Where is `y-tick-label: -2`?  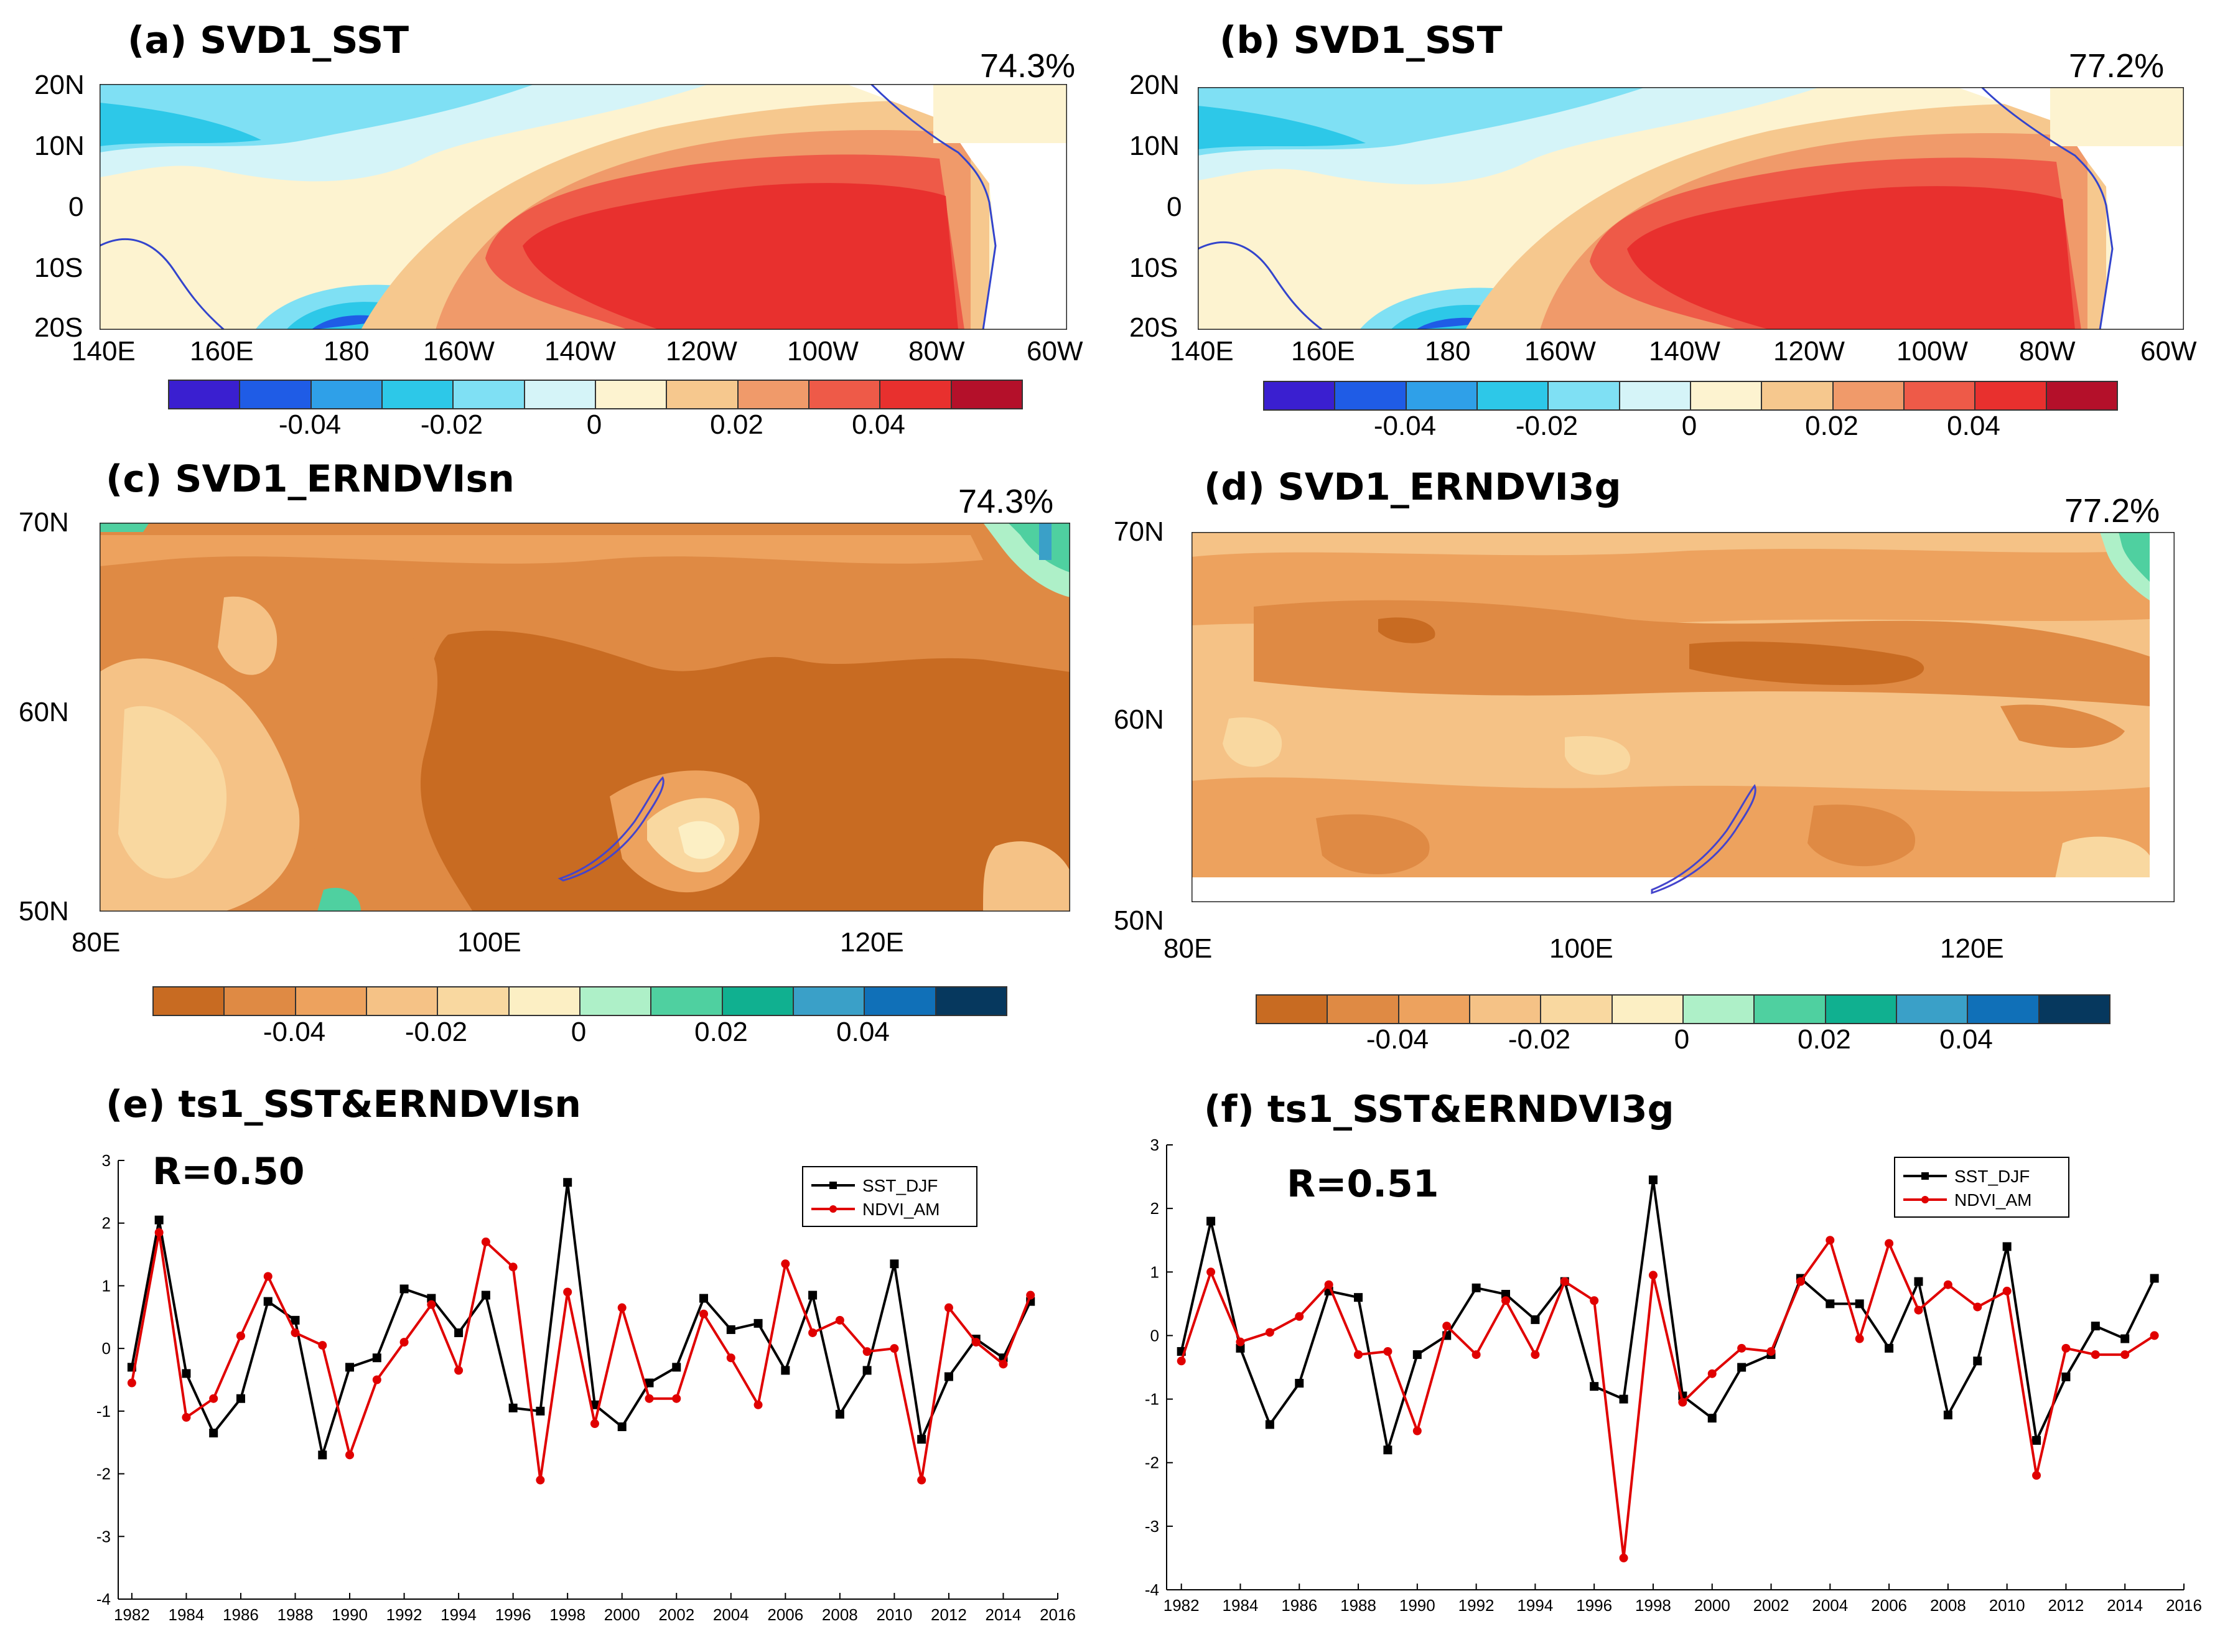 y-tick-label: -2 is located at coordinates (103, 1474).